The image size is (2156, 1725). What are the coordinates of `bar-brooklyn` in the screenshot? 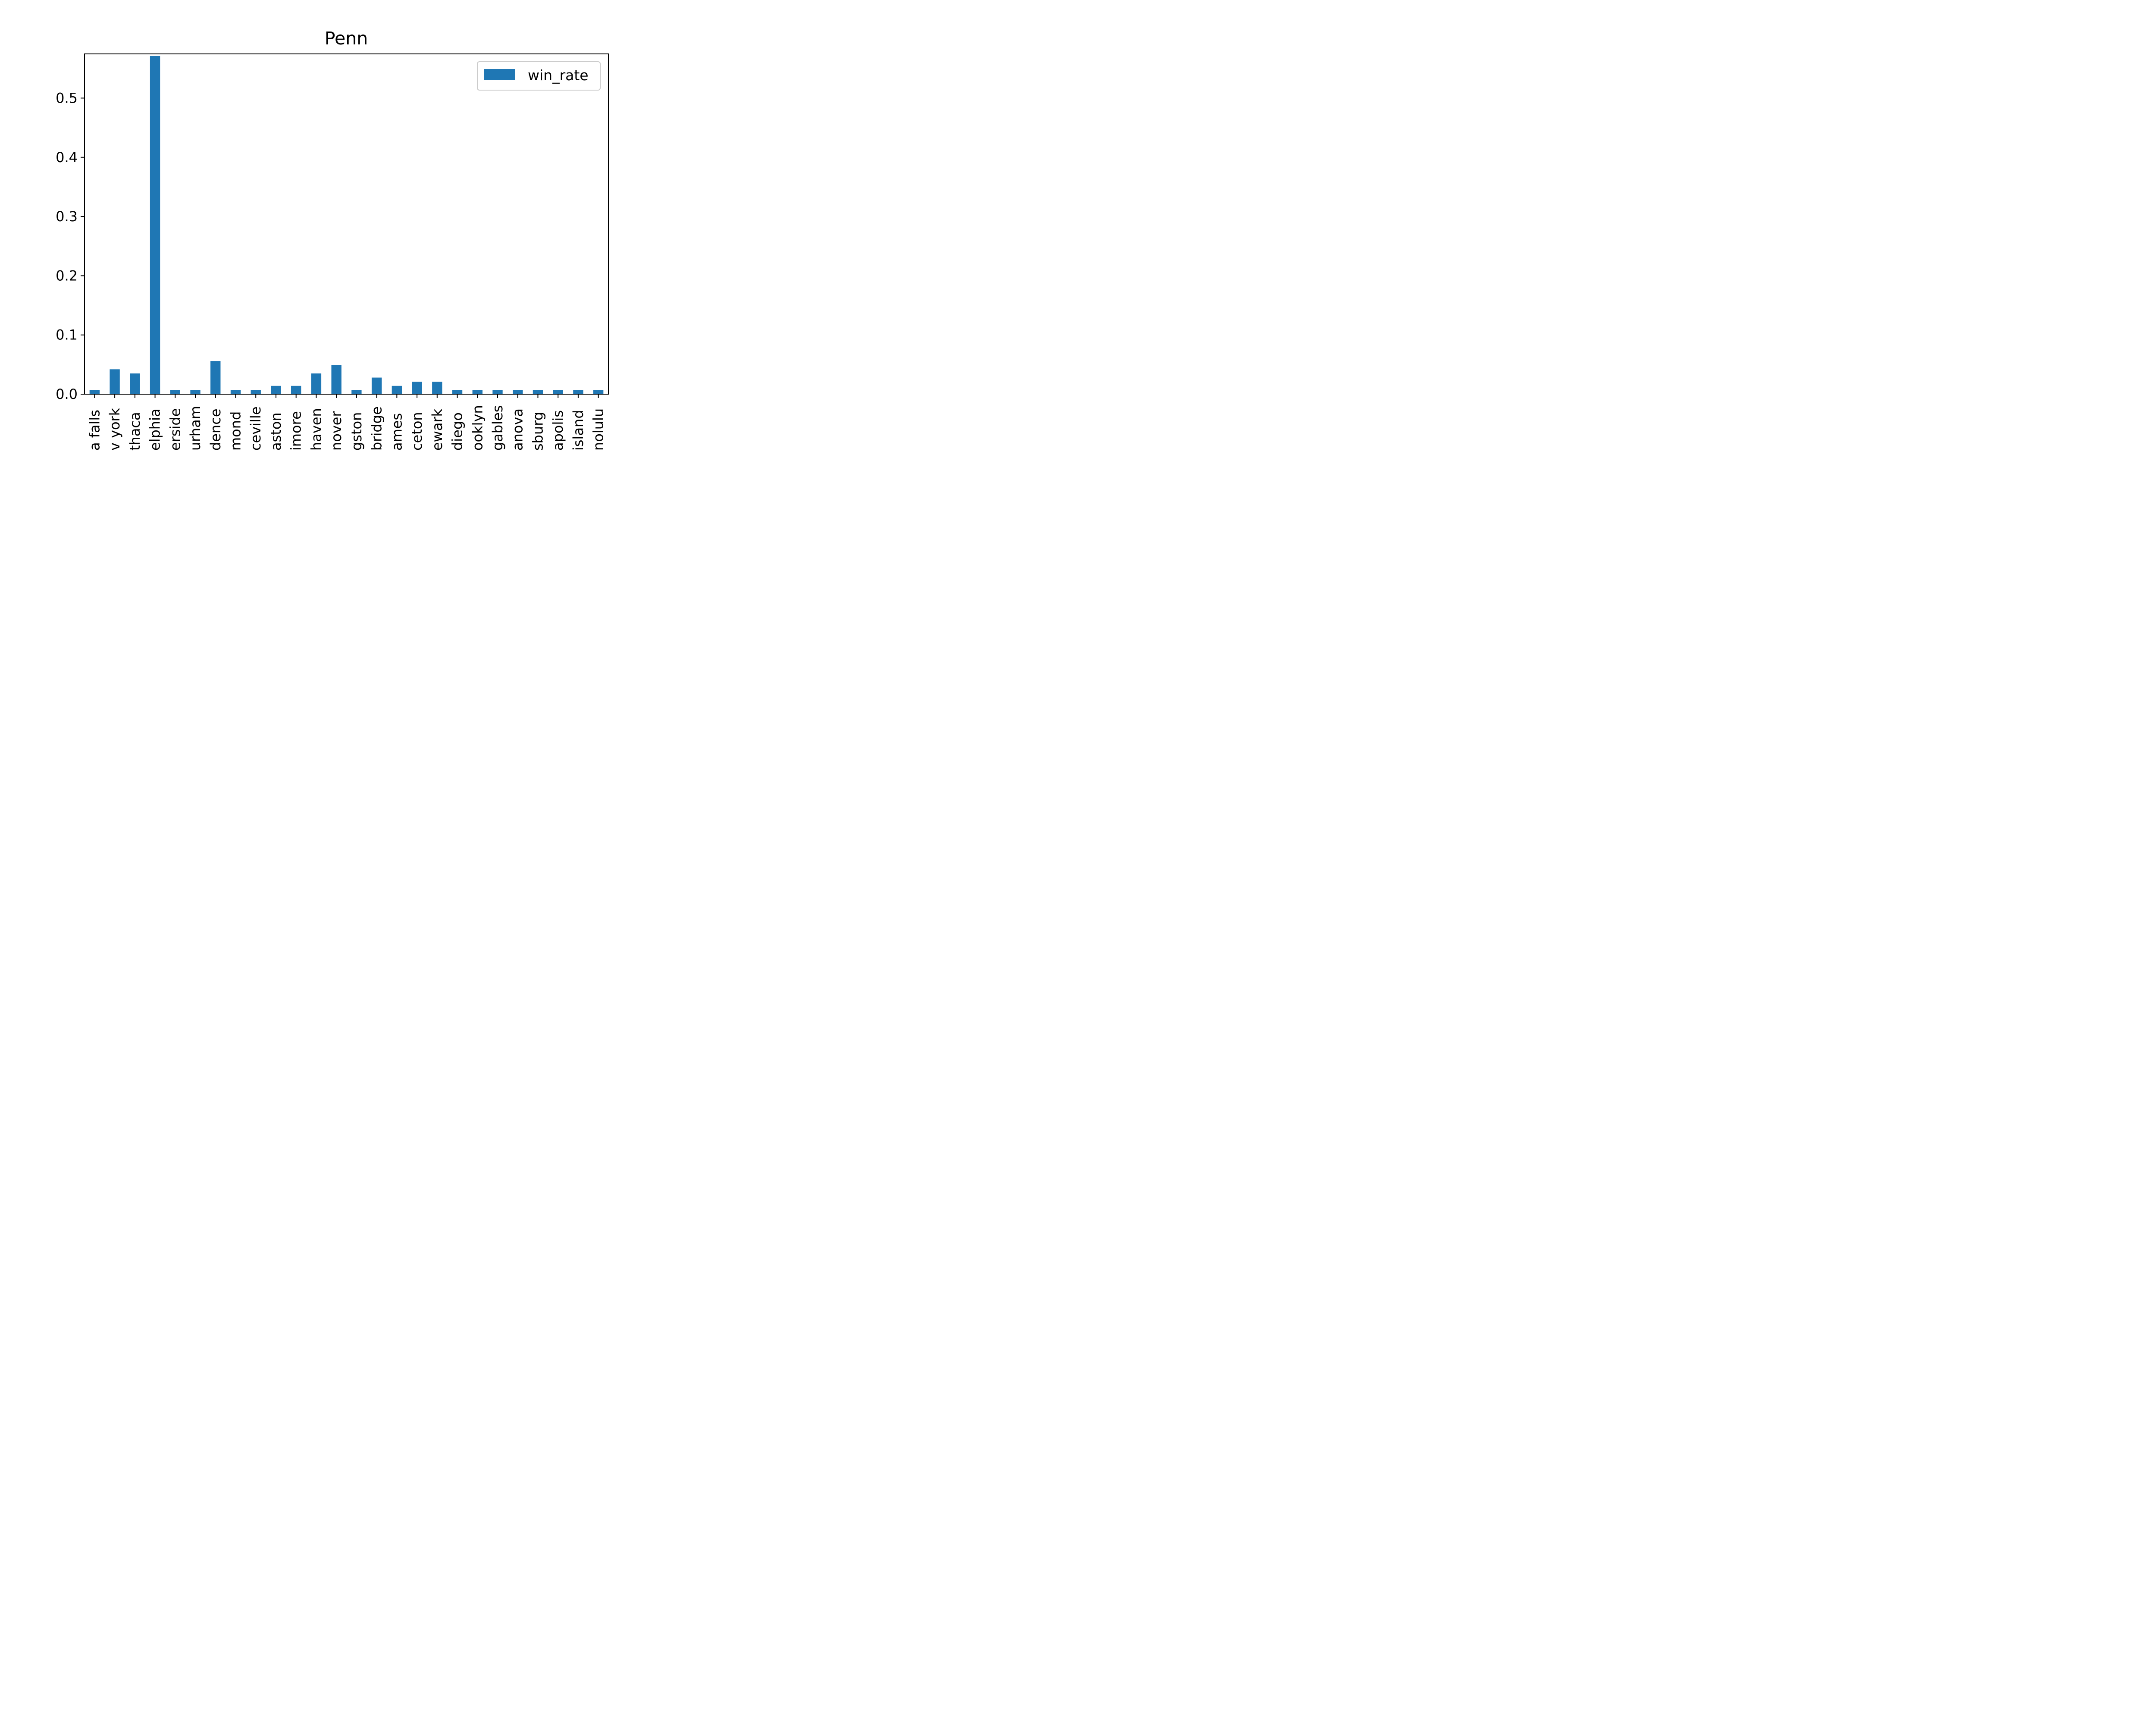 It's located at (477, 392).